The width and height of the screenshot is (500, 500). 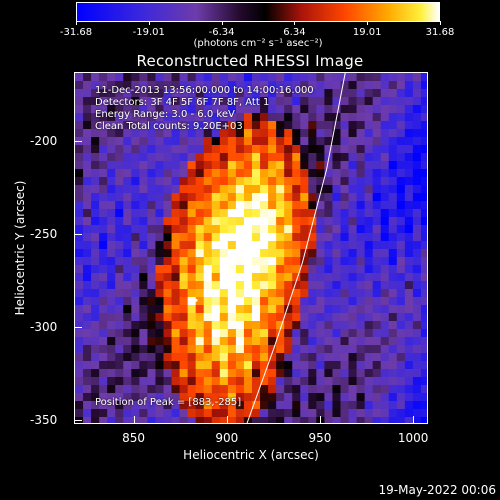 I want to click on peak-point, so click(x=196, y=300).